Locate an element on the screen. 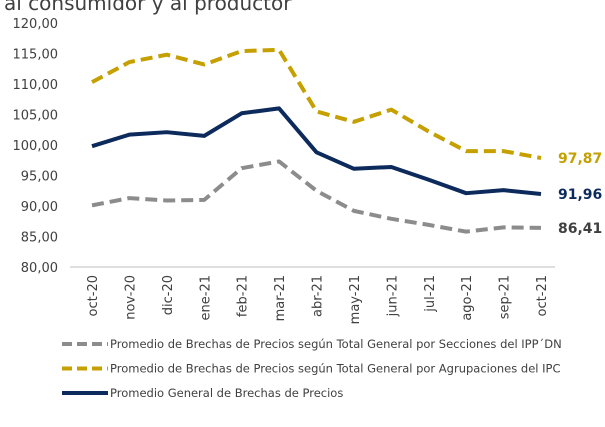 This screenshot has width=605, height=427. y-tick-label: 80,00 is located at coordinates (39, 268).